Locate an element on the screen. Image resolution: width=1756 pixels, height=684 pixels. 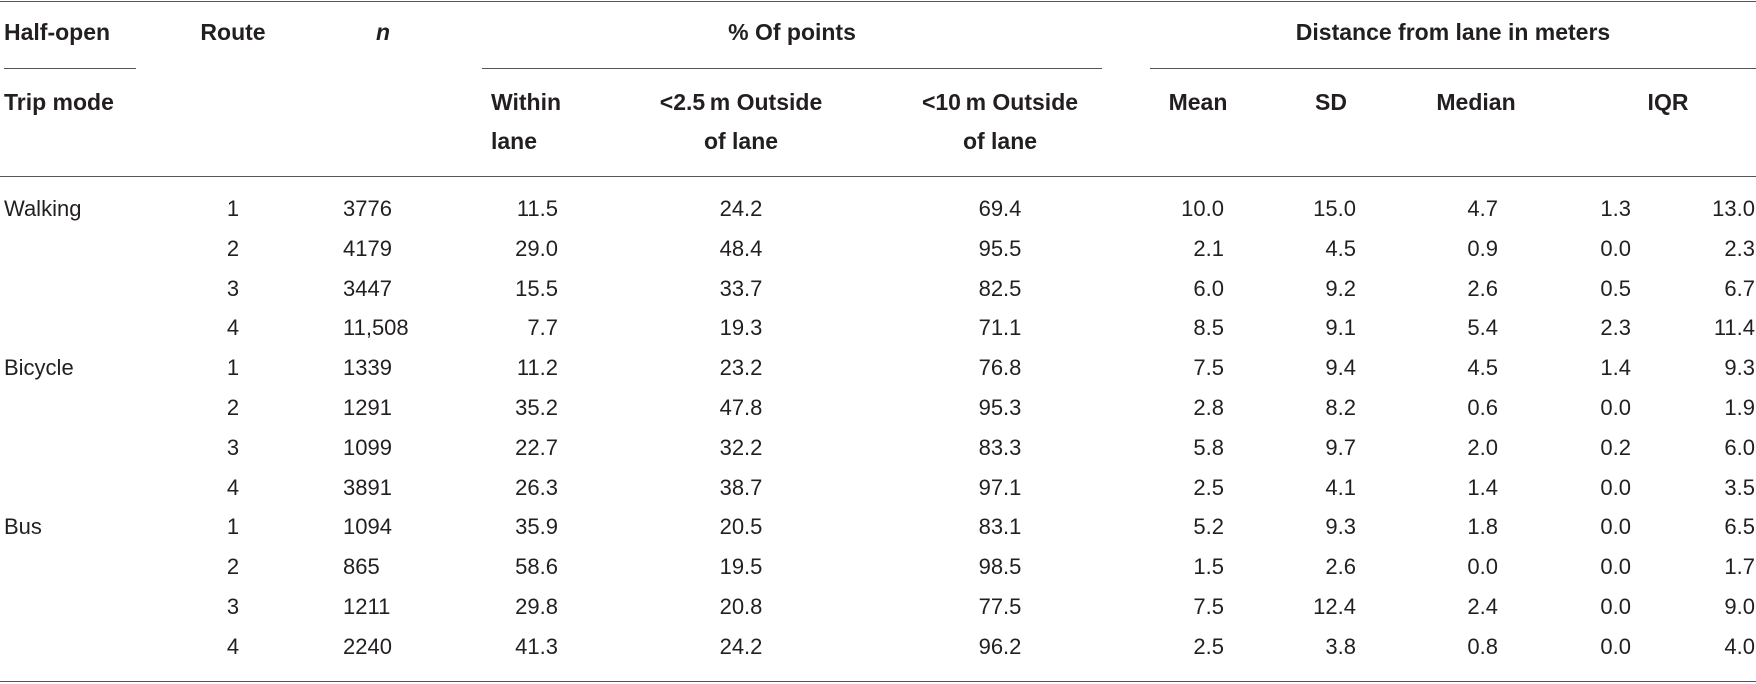
cell-median: 1.4 is located at coordinates (1482, 487).